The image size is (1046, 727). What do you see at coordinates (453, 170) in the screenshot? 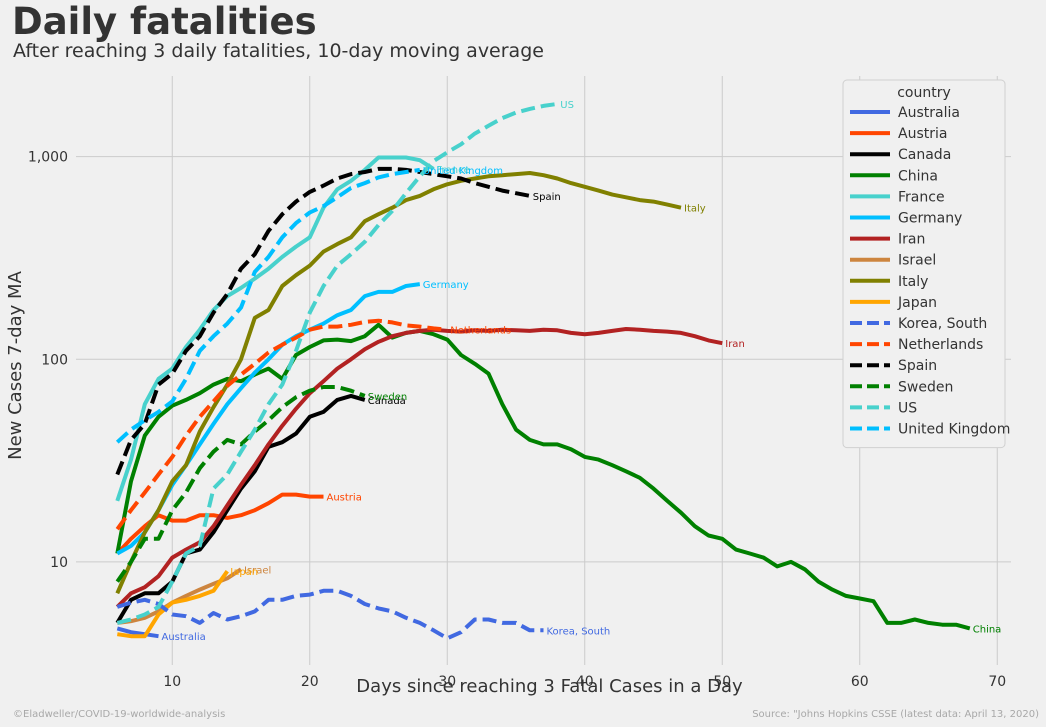
I see `series-end-label: France` at bounding box center [453, 170].